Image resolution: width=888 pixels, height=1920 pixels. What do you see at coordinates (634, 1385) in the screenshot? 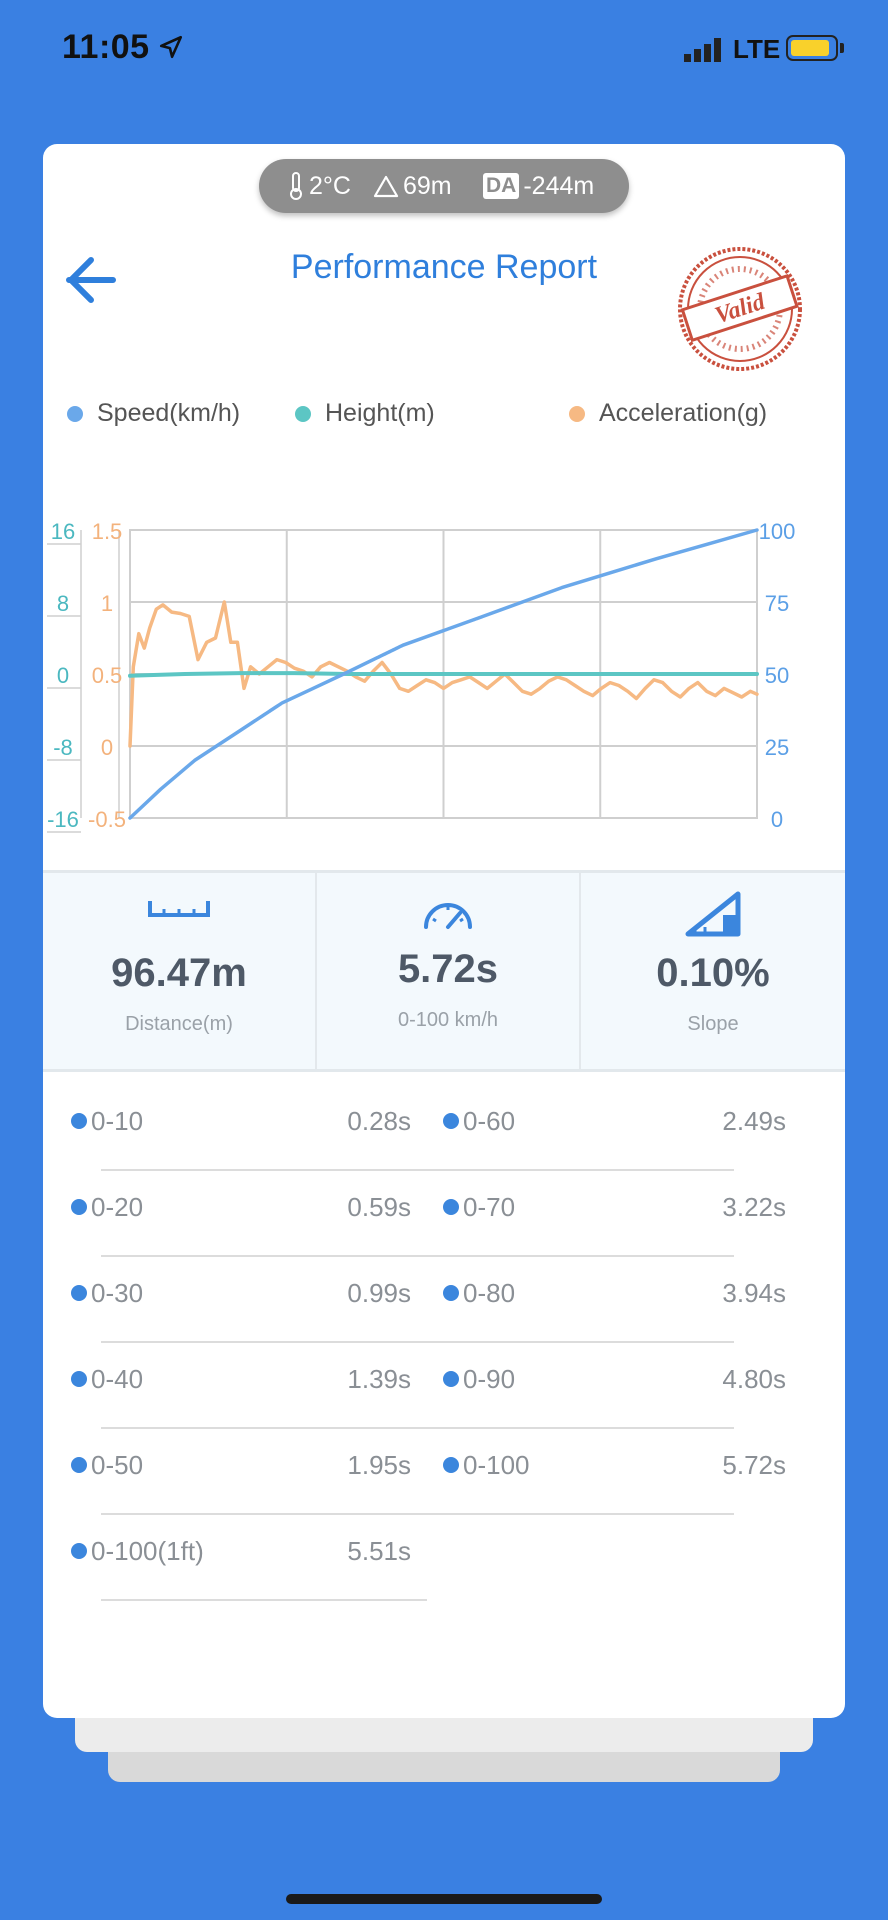
I see `split-row: 0-90 4.80s` at bounding box center [634, 1385].